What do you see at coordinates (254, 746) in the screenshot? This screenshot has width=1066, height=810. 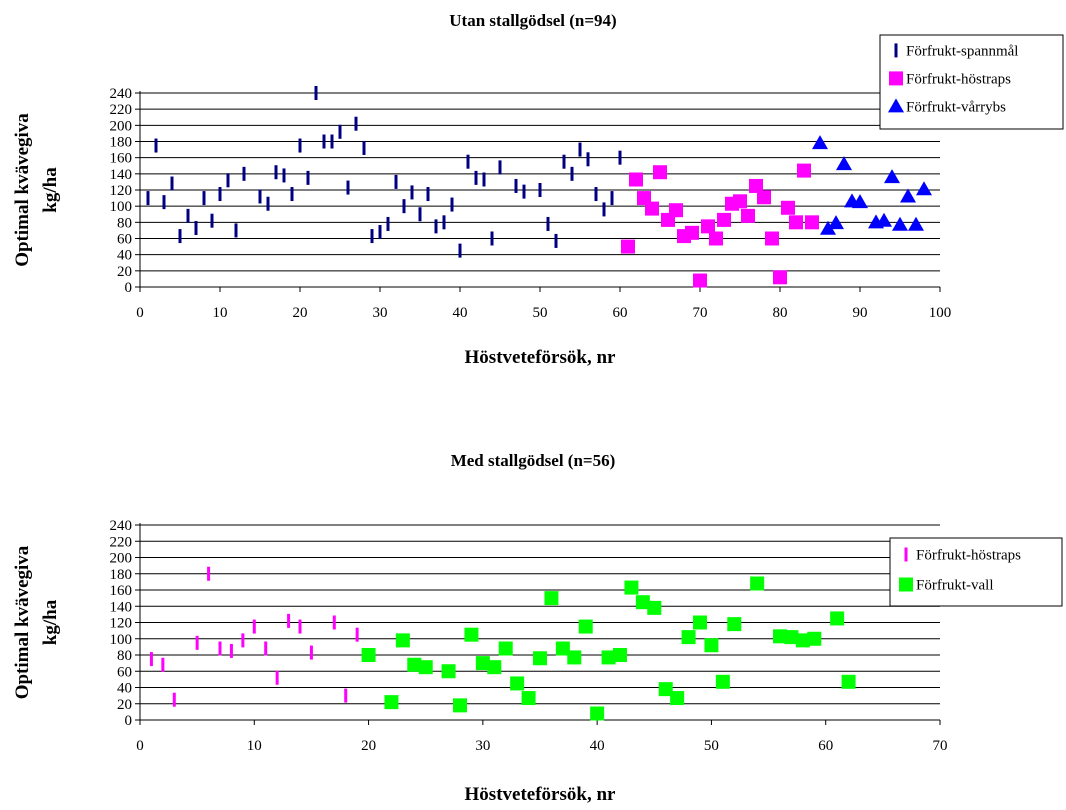 I see `x-tick-label: 10` at bounding box center [254, 746].